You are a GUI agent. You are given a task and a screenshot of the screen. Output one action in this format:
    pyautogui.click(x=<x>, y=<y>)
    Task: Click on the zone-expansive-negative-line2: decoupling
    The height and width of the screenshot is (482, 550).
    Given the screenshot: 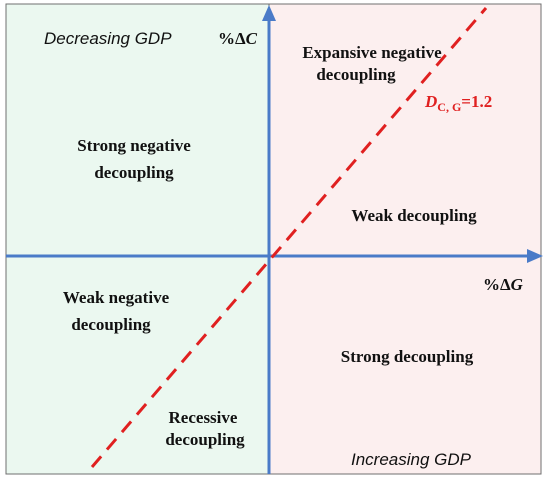 What is the action you would take?
    pyautogui.click(x=356, y=74)
    